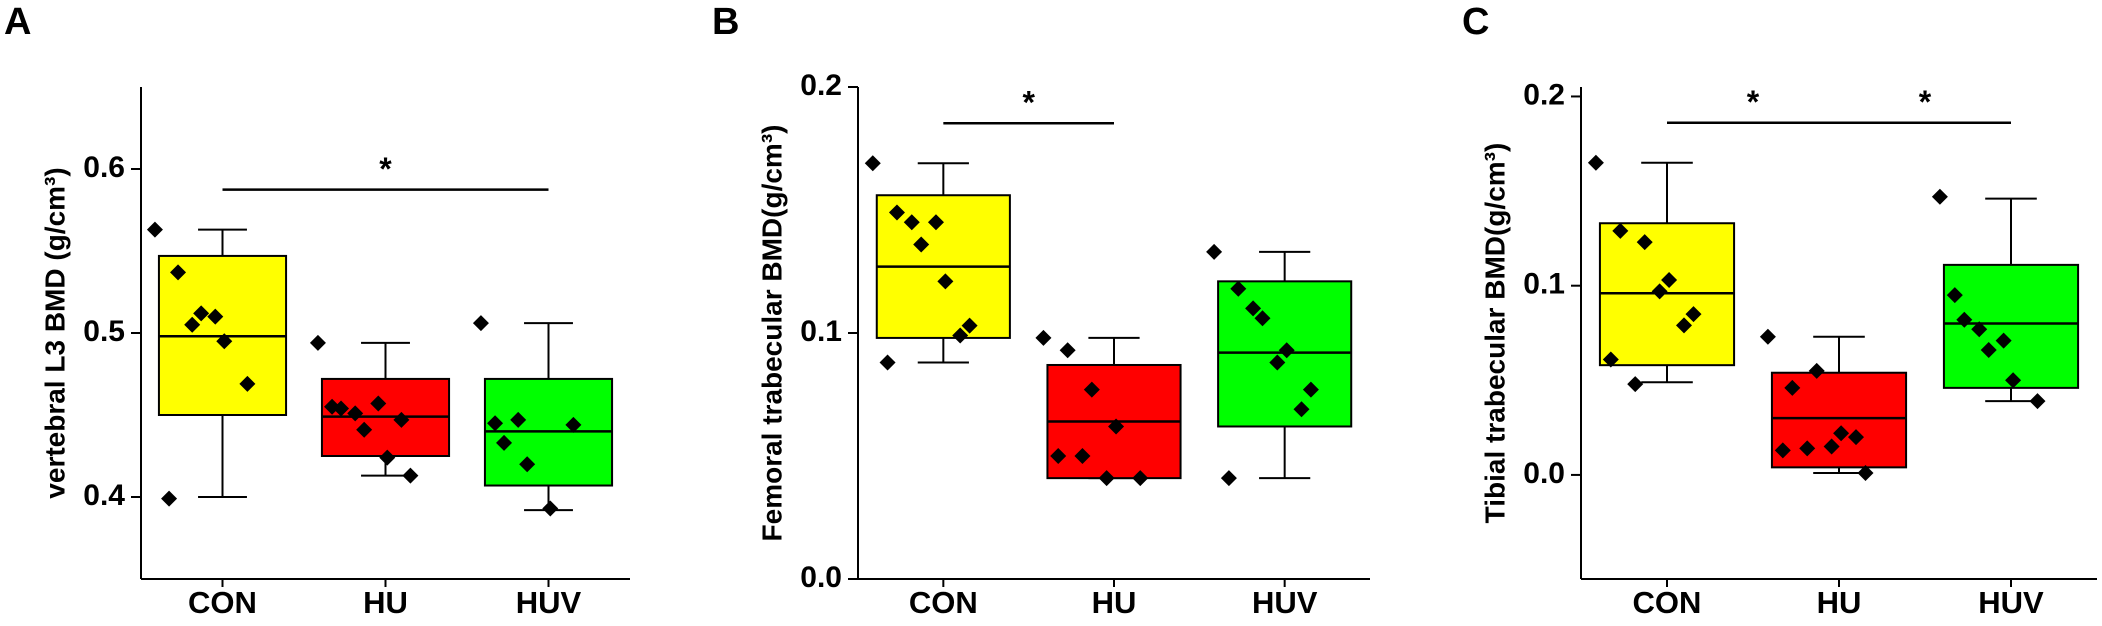 This screenshot has height=626, width=2102. Describe the element at coordinates (104, 331) in the screenshot. I see `y-tick-label: 0.5` at that location.